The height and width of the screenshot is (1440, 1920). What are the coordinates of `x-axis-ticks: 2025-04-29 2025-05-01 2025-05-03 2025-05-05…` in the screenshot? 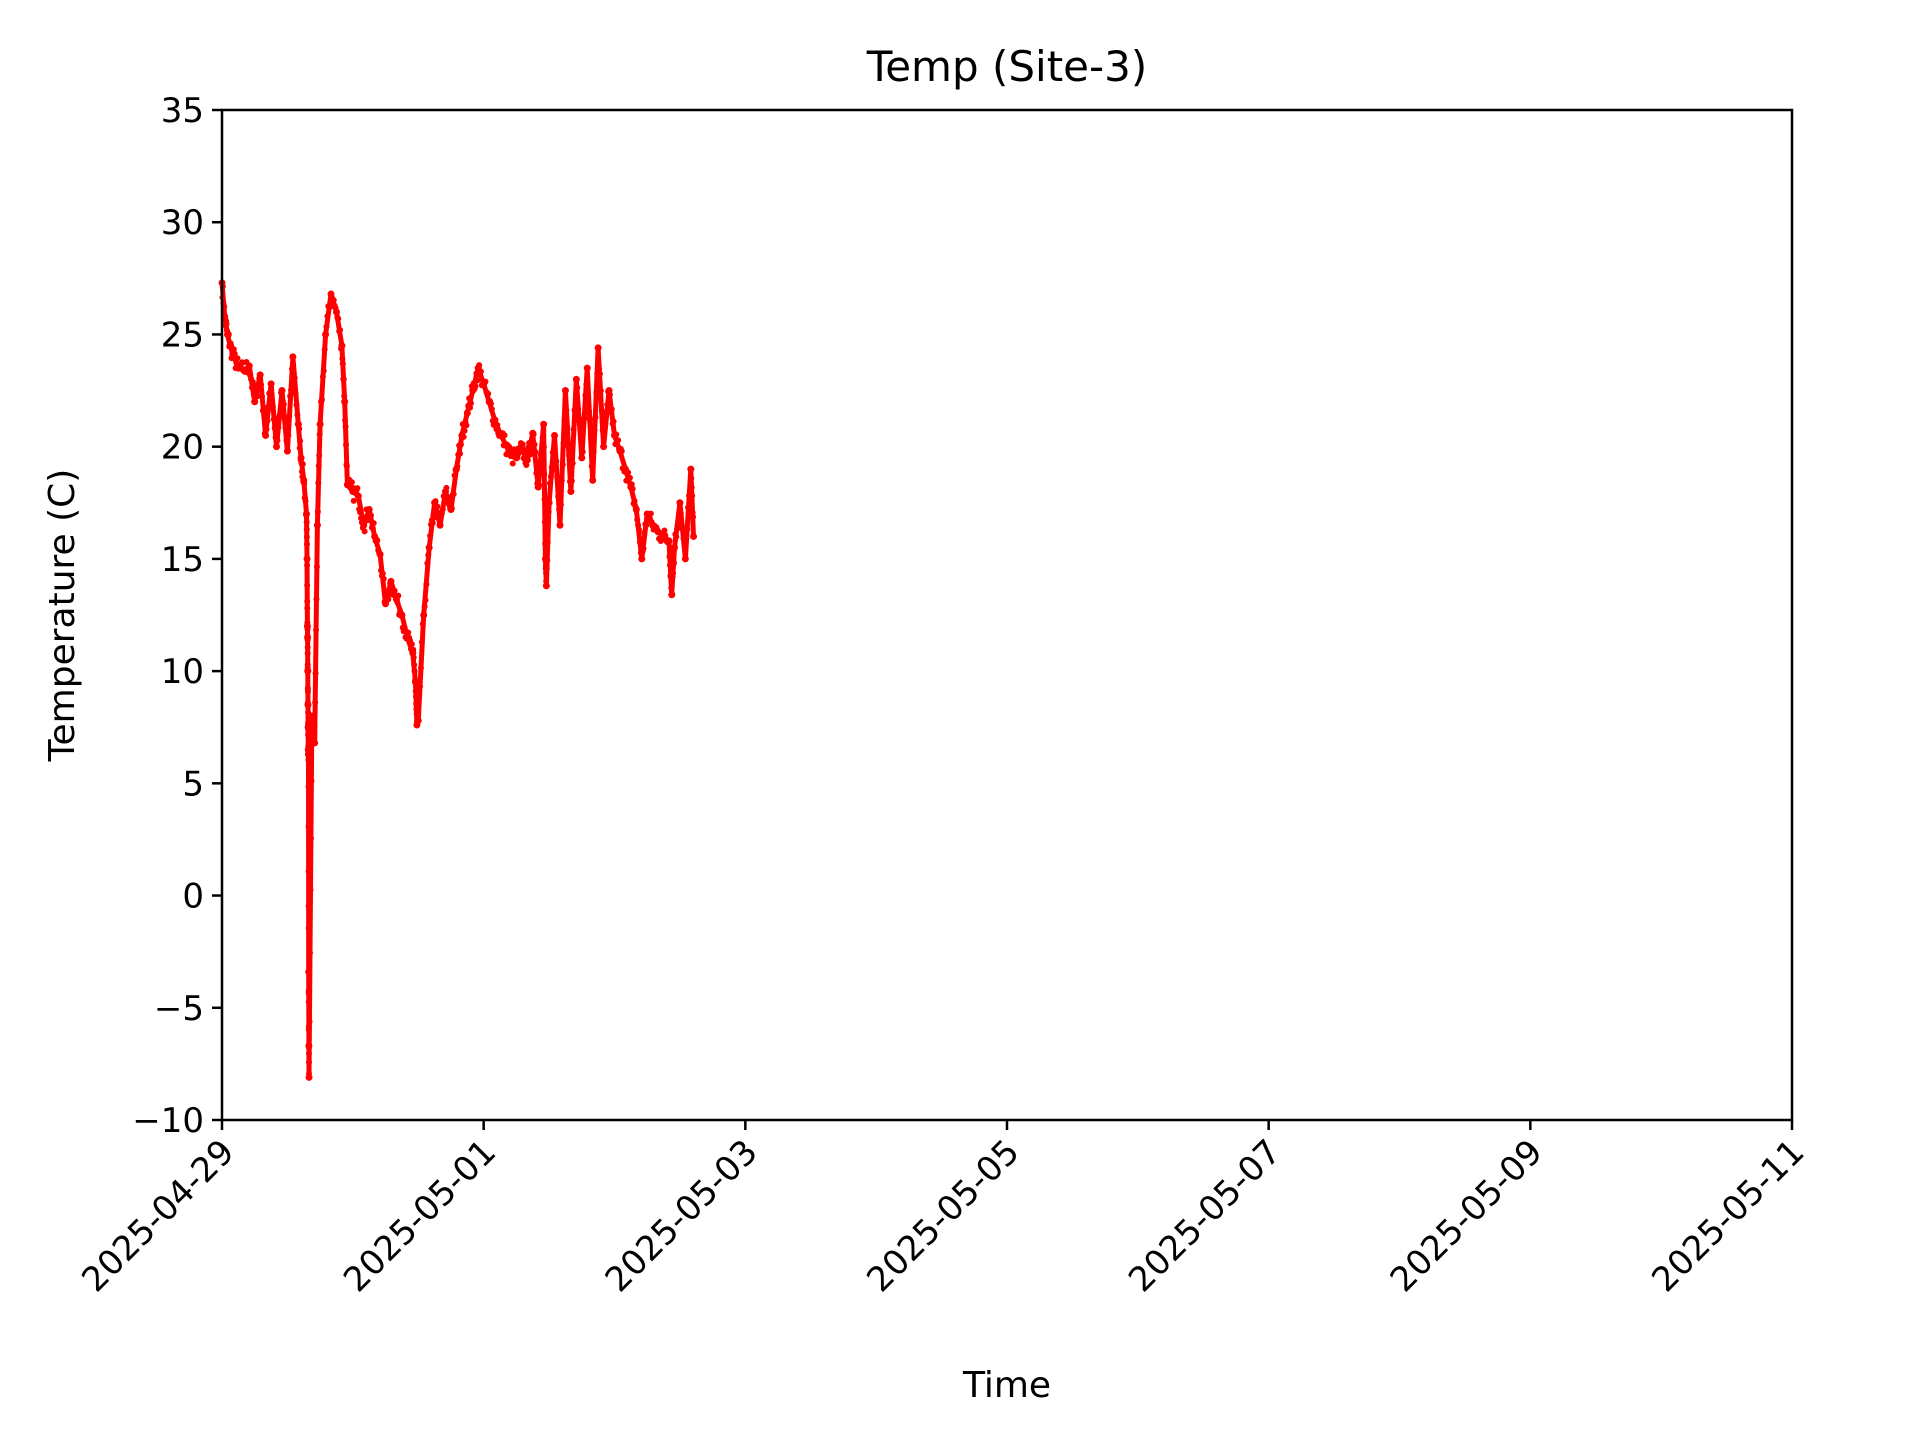 It's located at (943, 1210).